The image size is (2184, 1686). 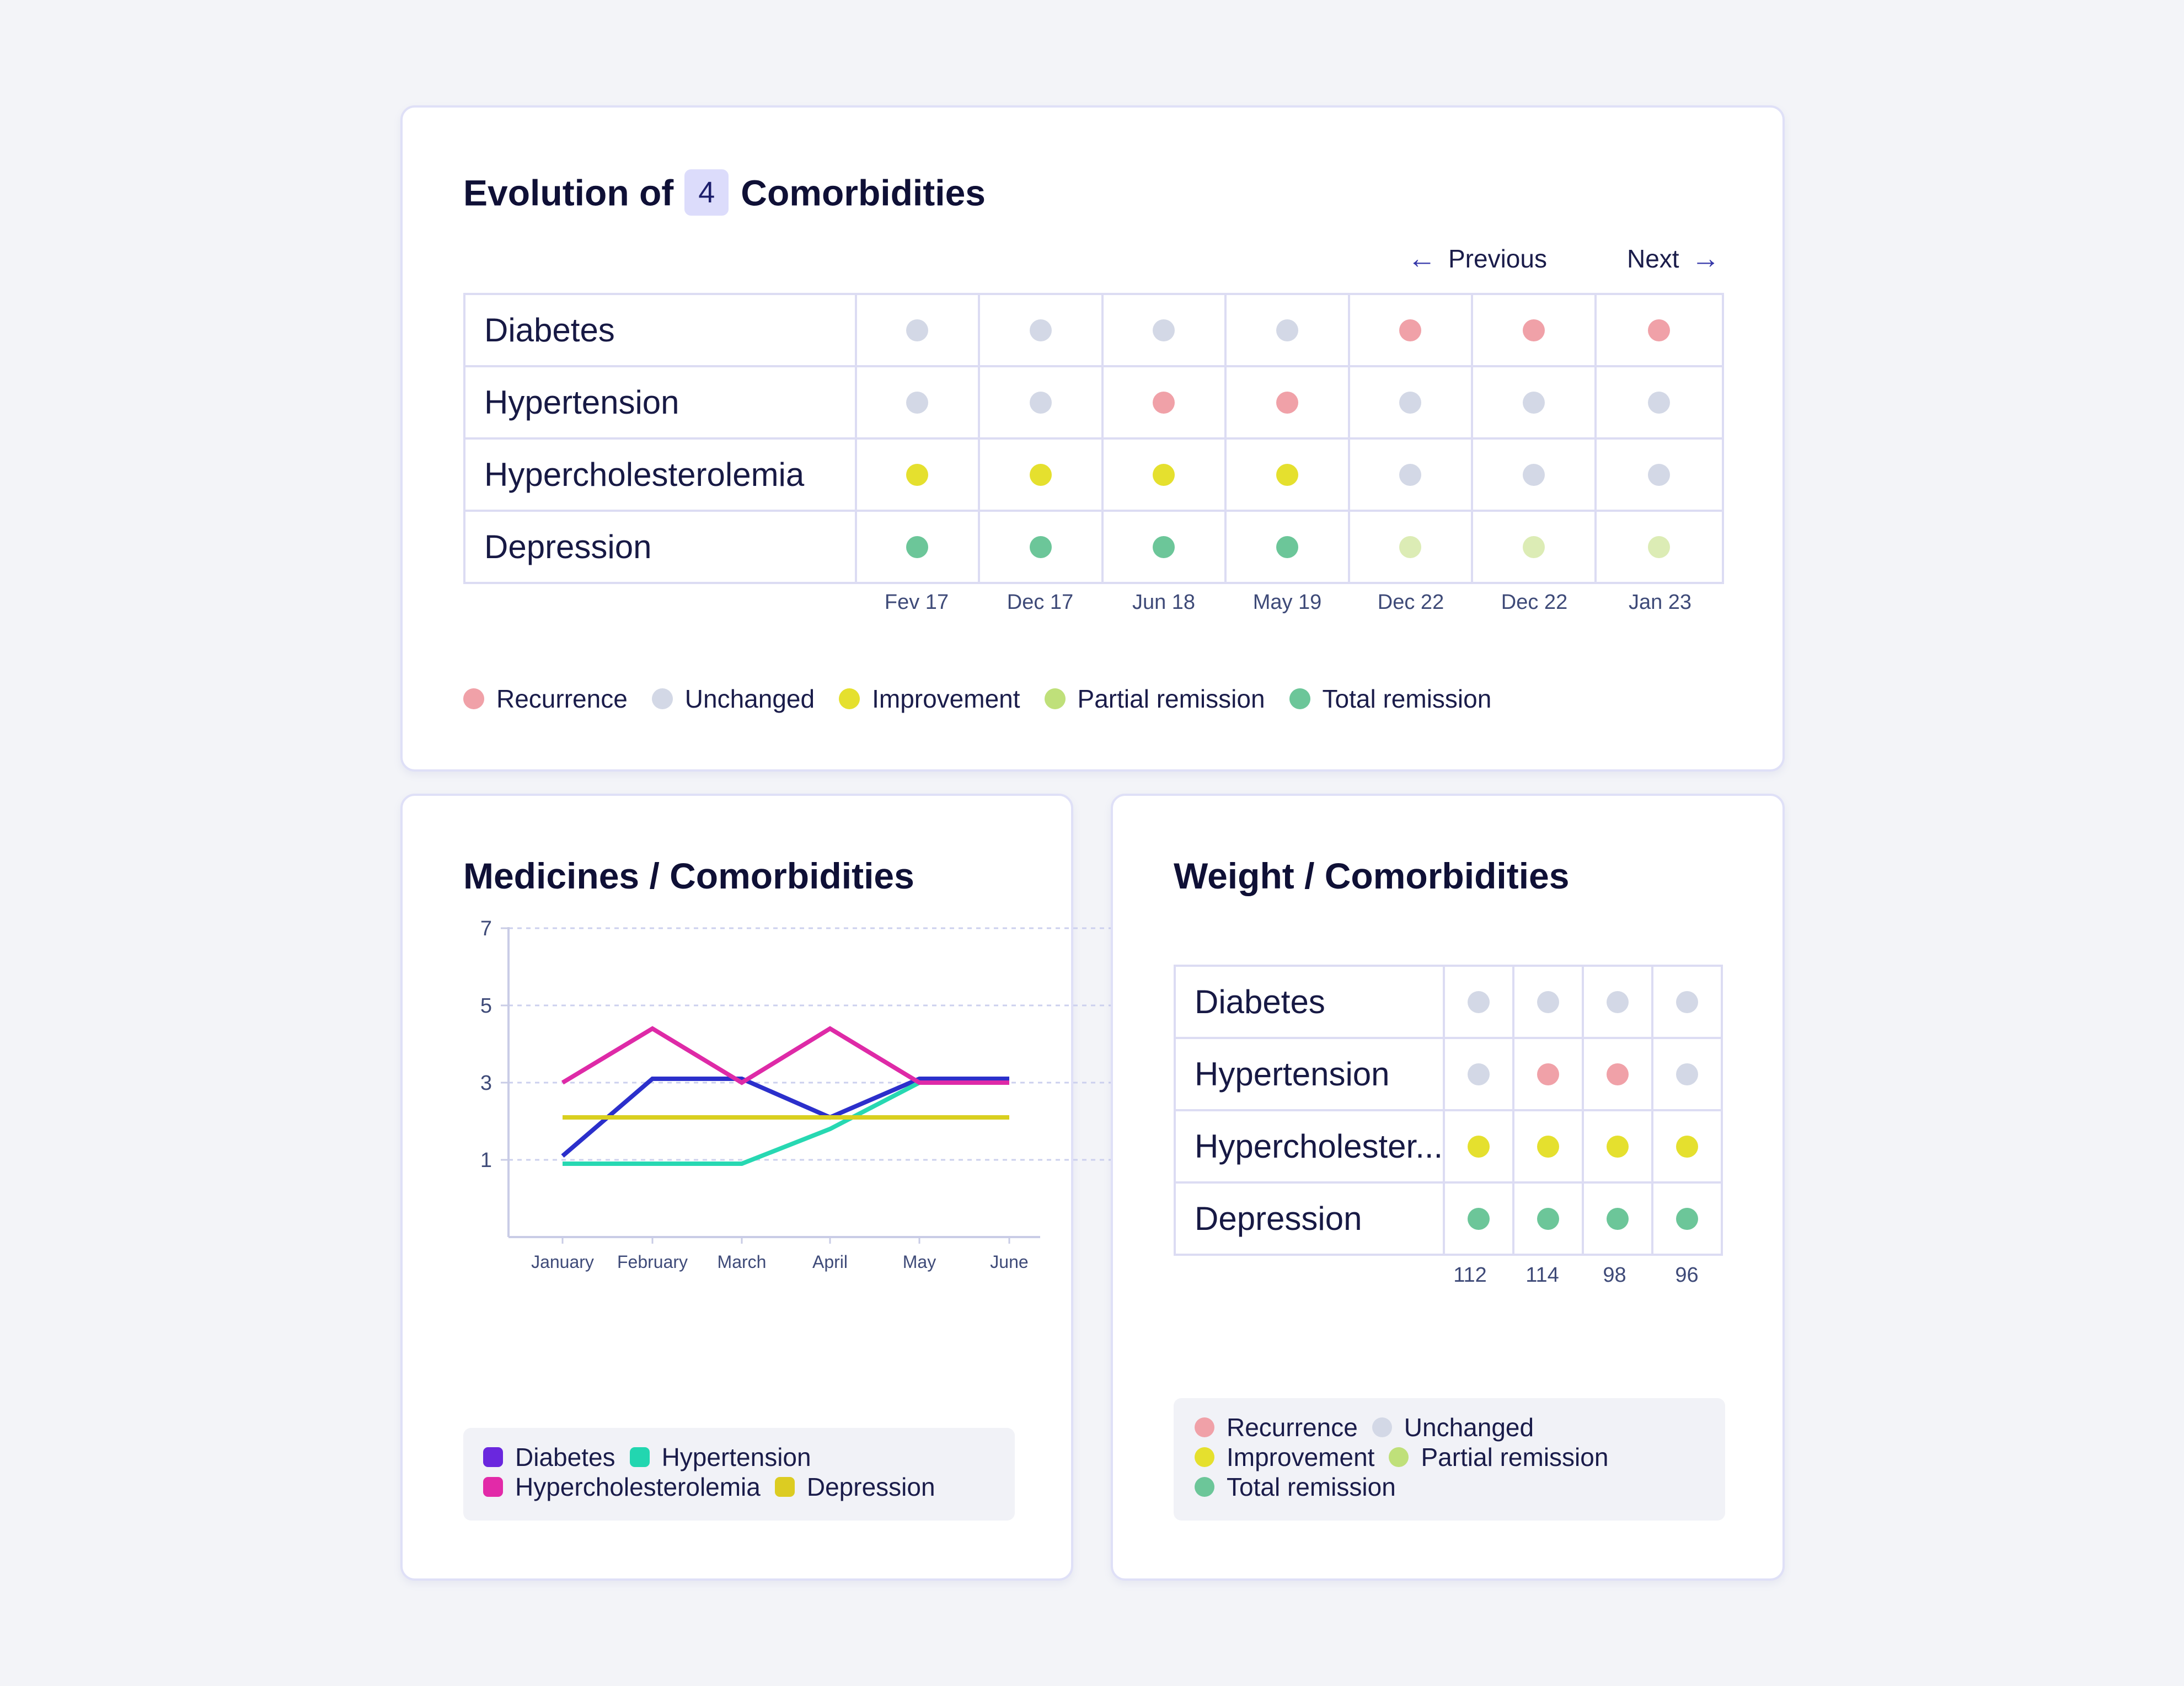 What do you see at coordinates (870, 1487) in the screenshot?
I see `legend-label: Depression` at bounding box center [870, 1487].